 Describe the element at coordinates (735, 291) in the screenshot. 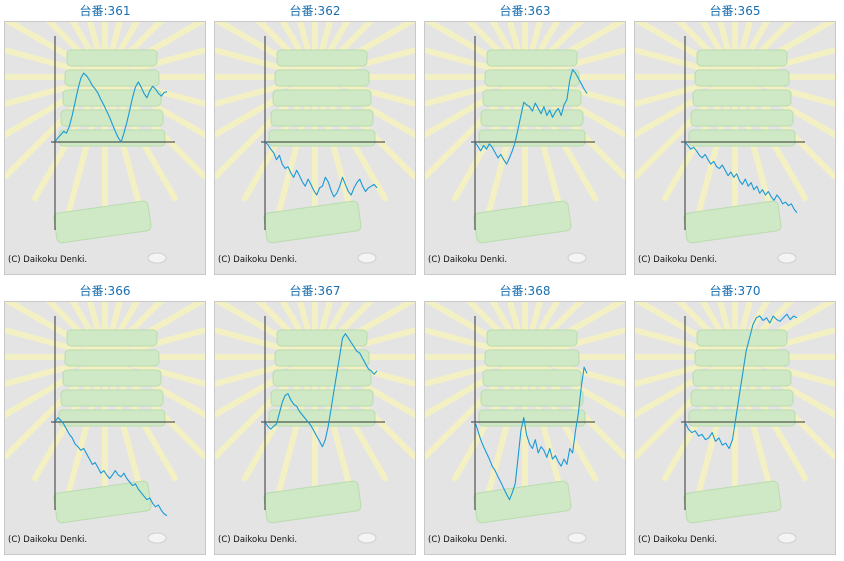

I see `chart-title: 台番:370` at that location.